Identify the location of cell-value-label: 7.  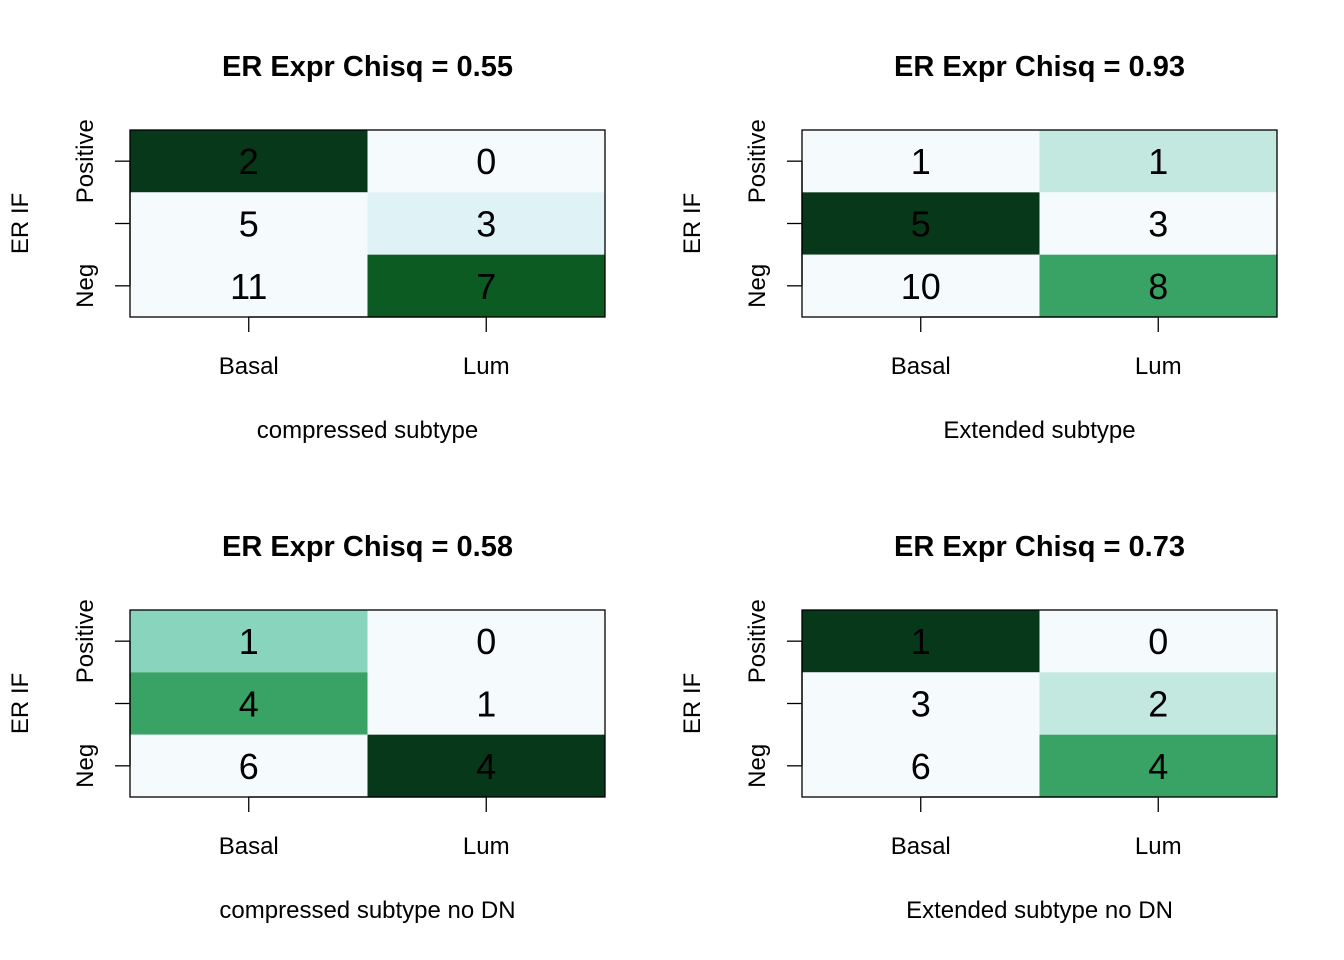
(486, 286).